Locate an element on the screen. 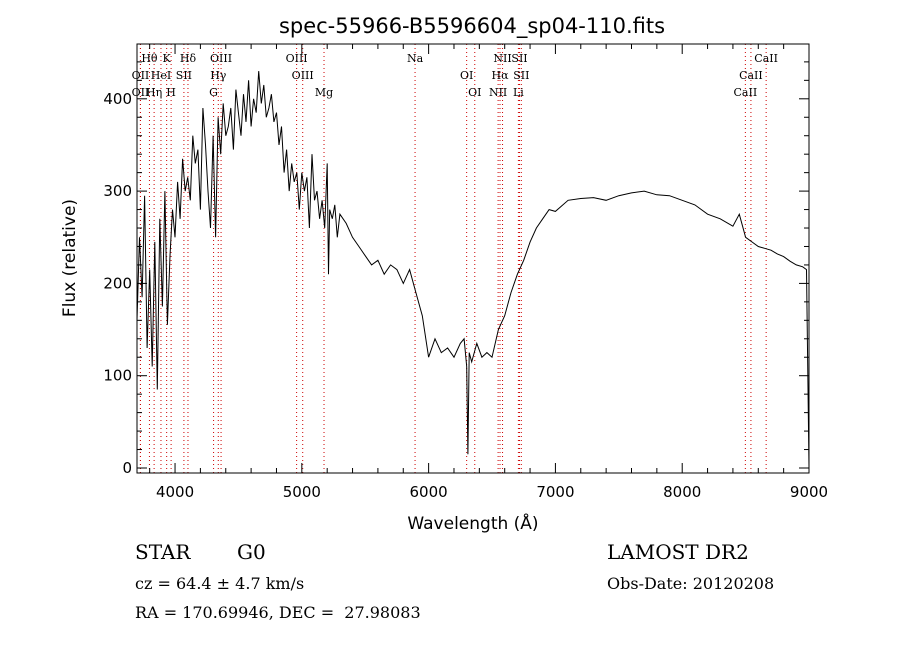 The image size is (900, 650). redshift-velocity: cz = 64.4 ± 4.7 km/s is located at coordinates (220, 583).